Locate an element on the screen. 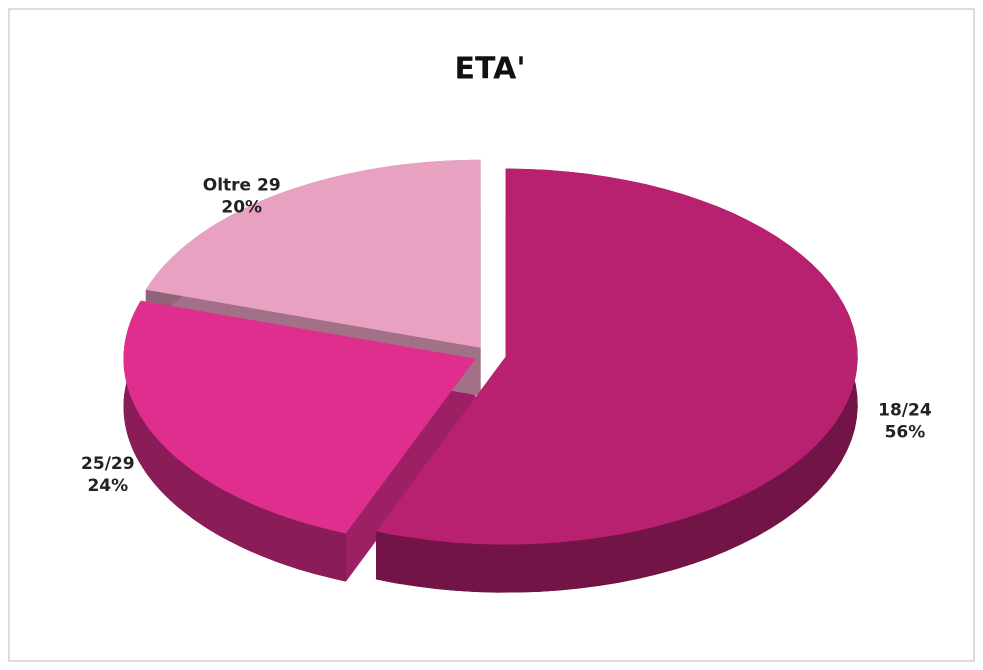 The image size is (983, 670). data-label: 25/29 is located at coordinates (108, 464).